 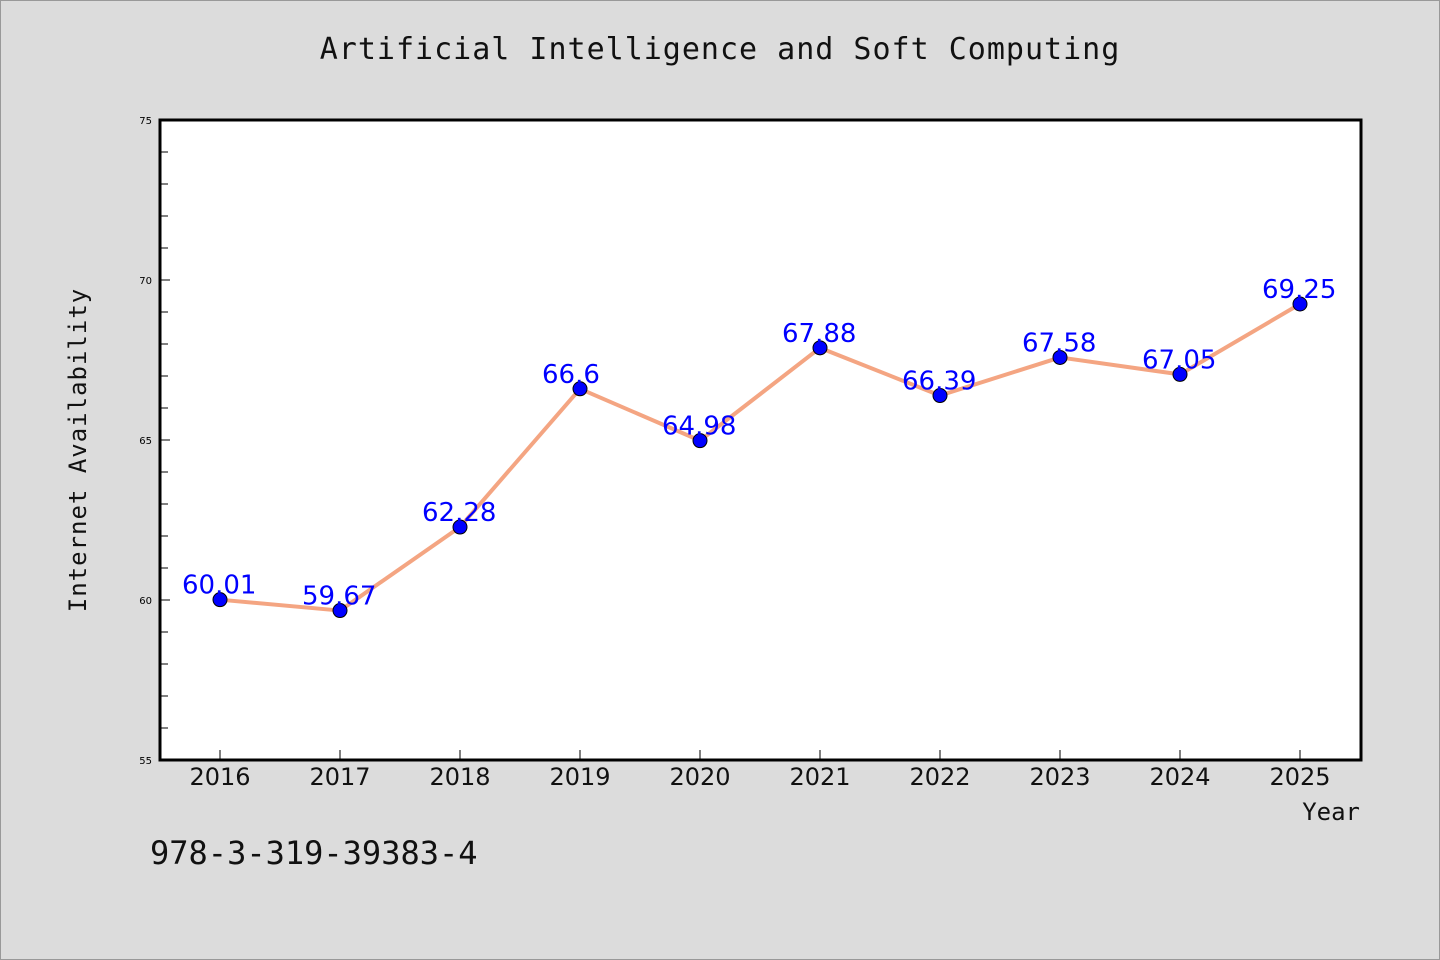 I want to click on y-tick-label: 65, so click(x=145, y=441).